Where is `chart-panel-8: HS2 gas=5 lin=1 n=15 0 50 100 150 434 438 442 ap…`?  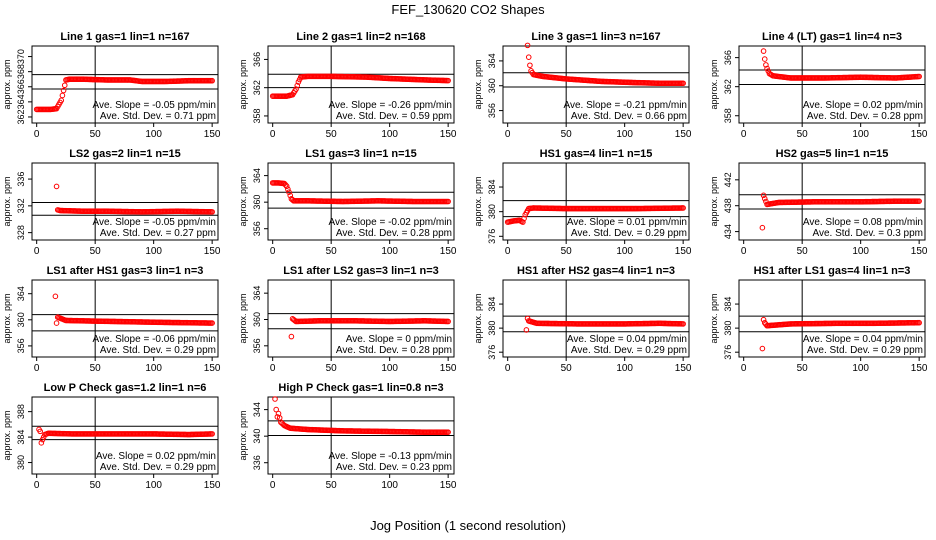 chart-panel-8: HS2 gas=5 lin=1 n=15 0 50 100 150 434 438 442 ap… is located at coordinates (818, 202).